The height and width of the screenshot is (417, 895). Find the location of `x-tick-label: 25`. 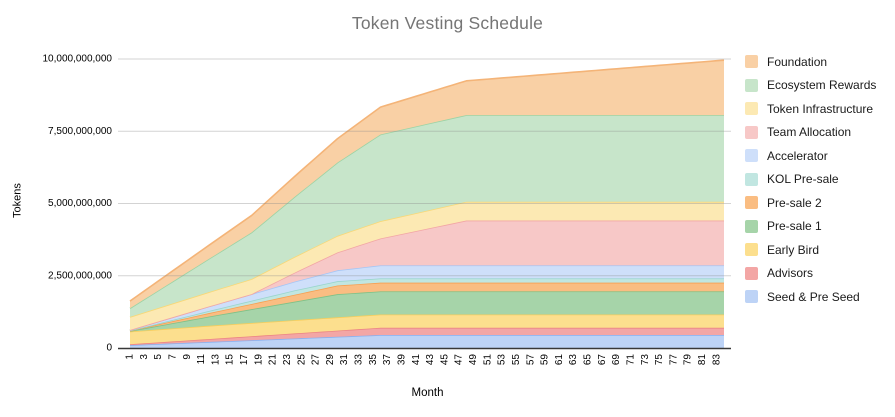

x-tick-label: 25 is located at coordinates (301, 360).